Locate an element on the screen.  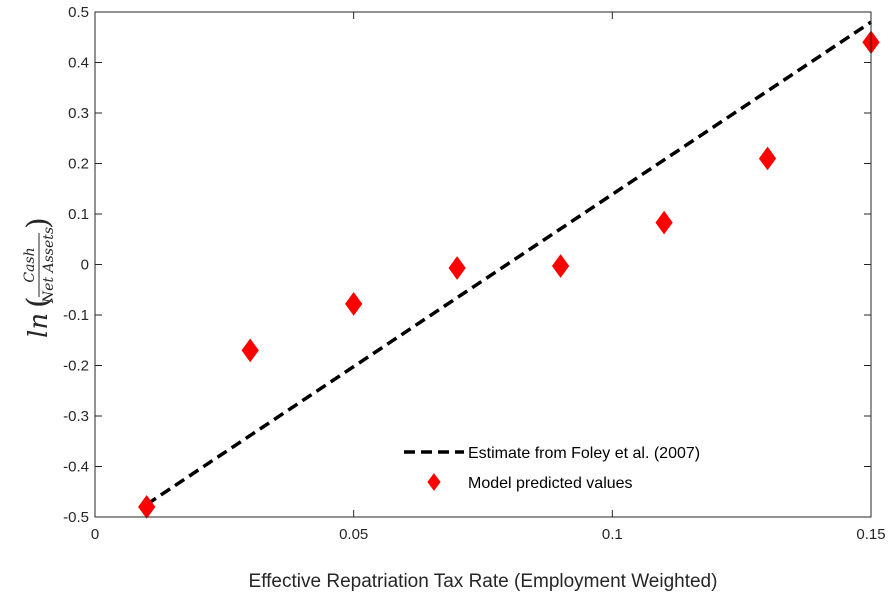
legend-label: Model predicted values is located at coordinates (550, 483).